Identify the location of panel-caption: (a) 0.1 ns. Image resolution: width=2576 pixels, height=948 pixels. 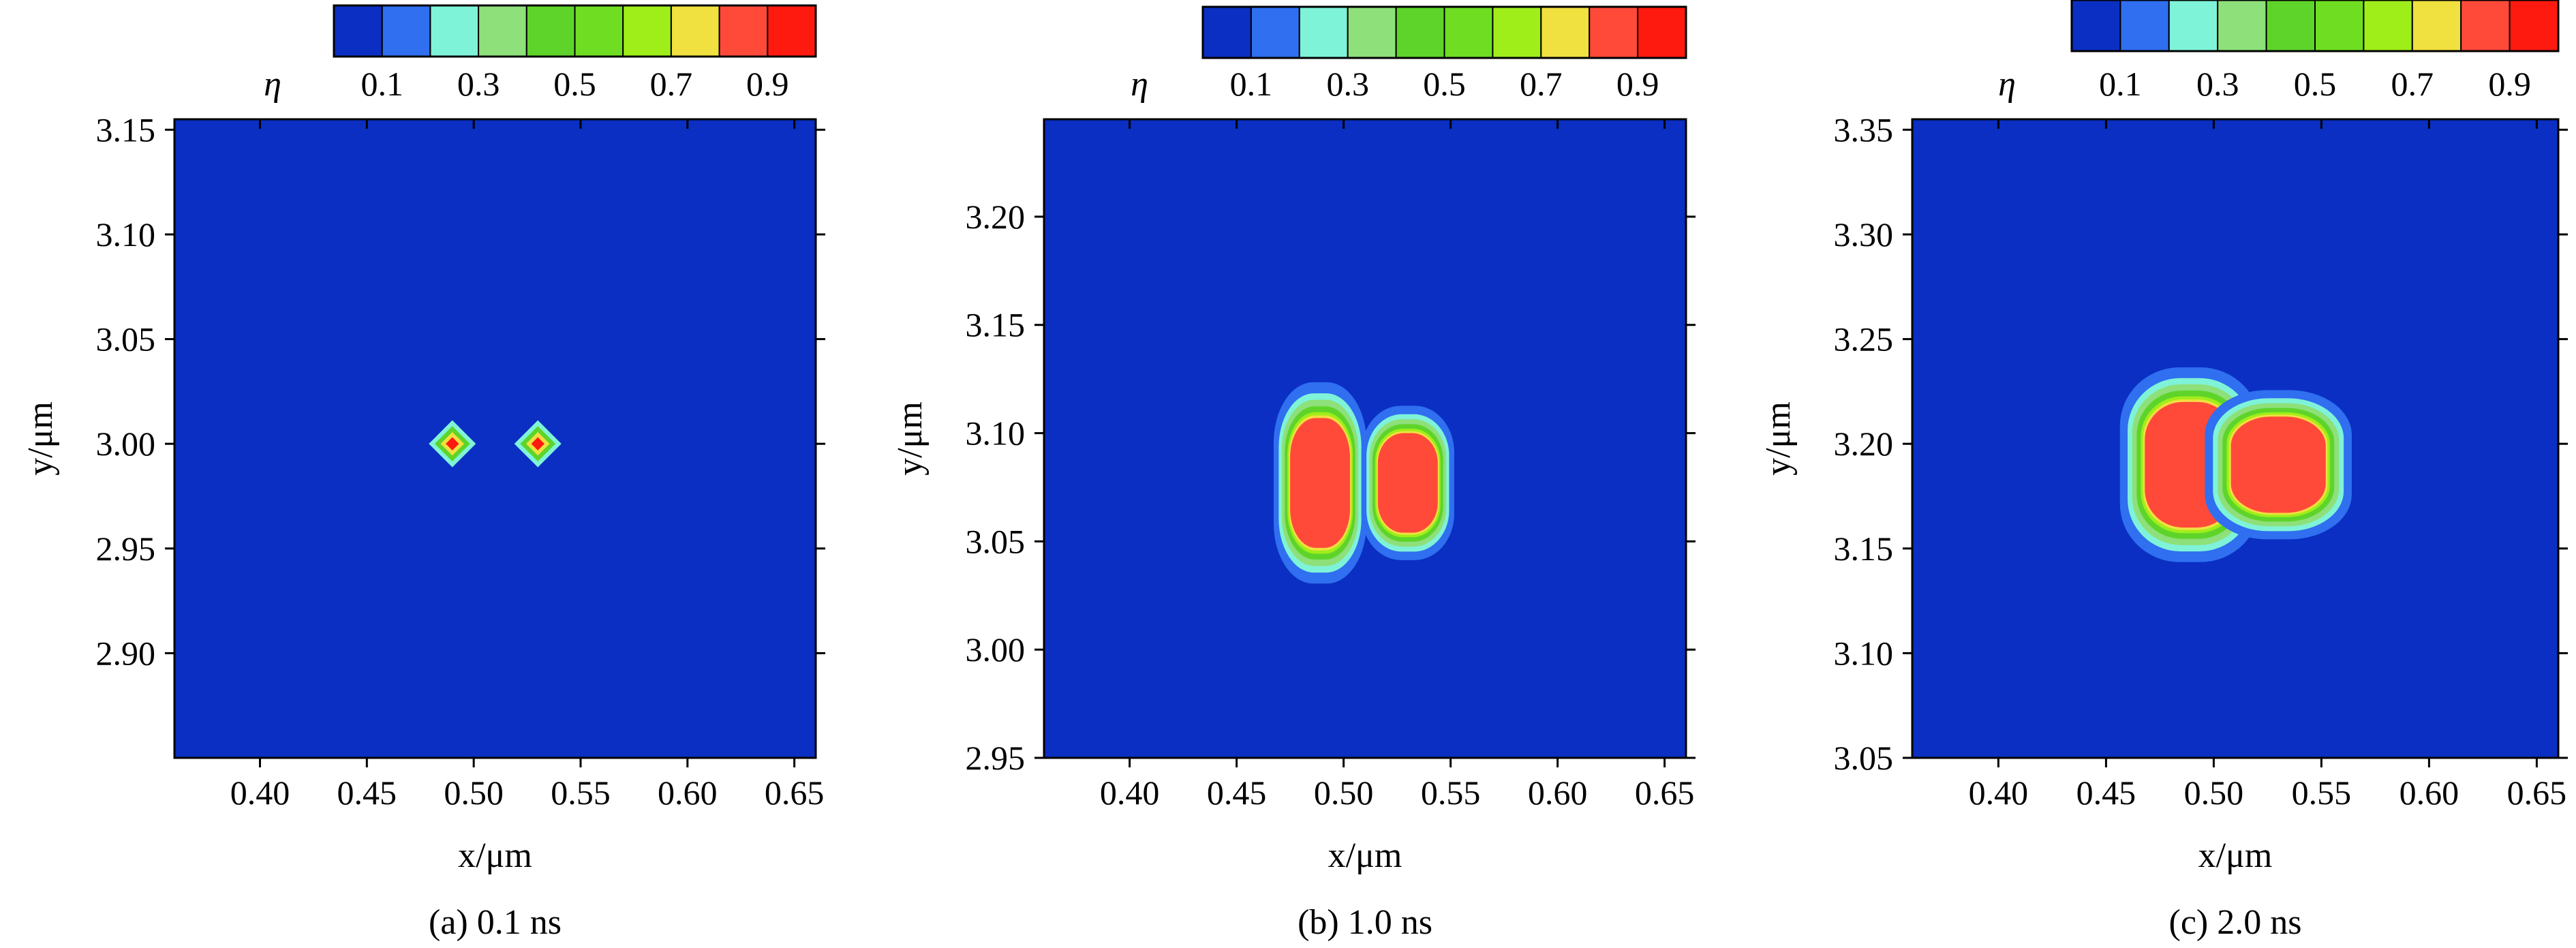
(495, 922).